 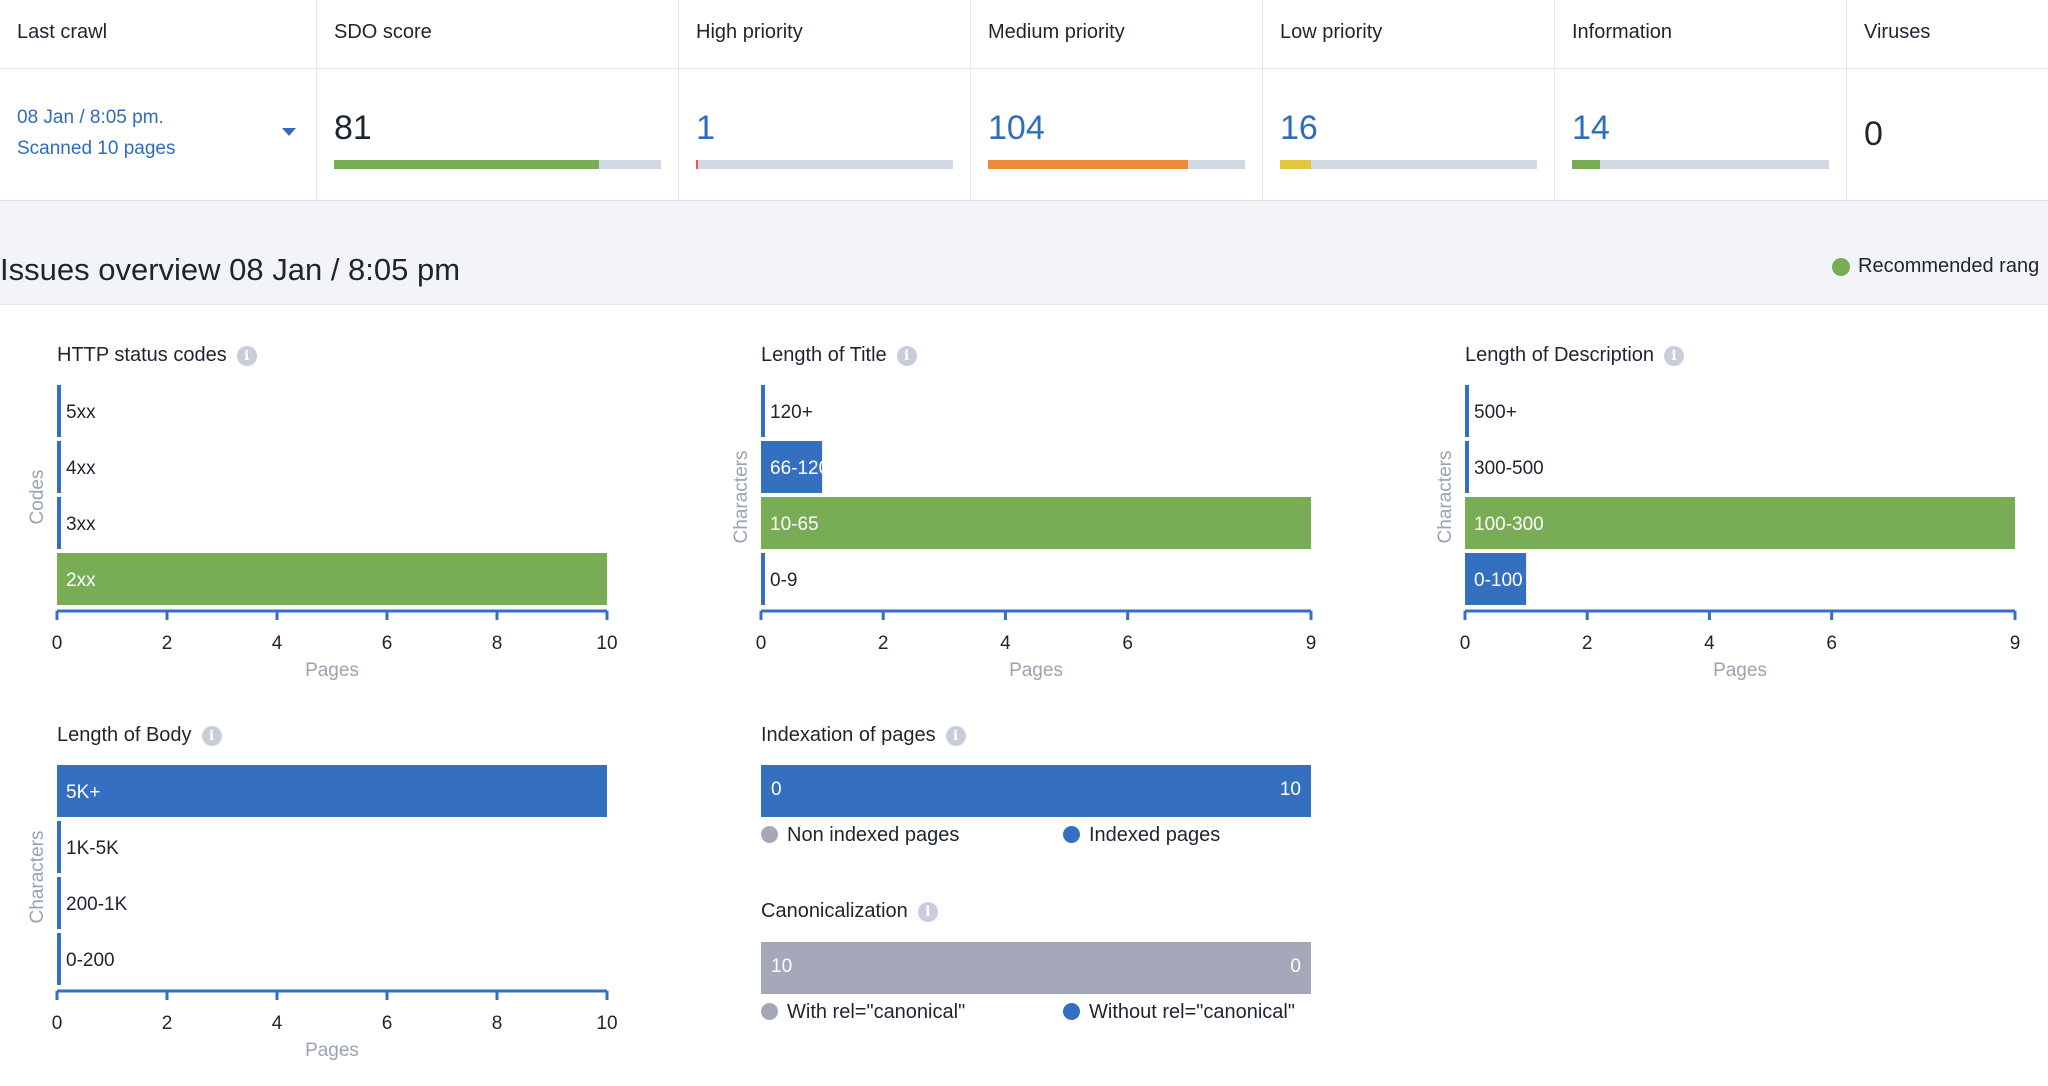 What do you see at coordinates (1016, 128) in the screenshot?
I see `medium-priority-value: 104` at bounding box center [1016, 128].